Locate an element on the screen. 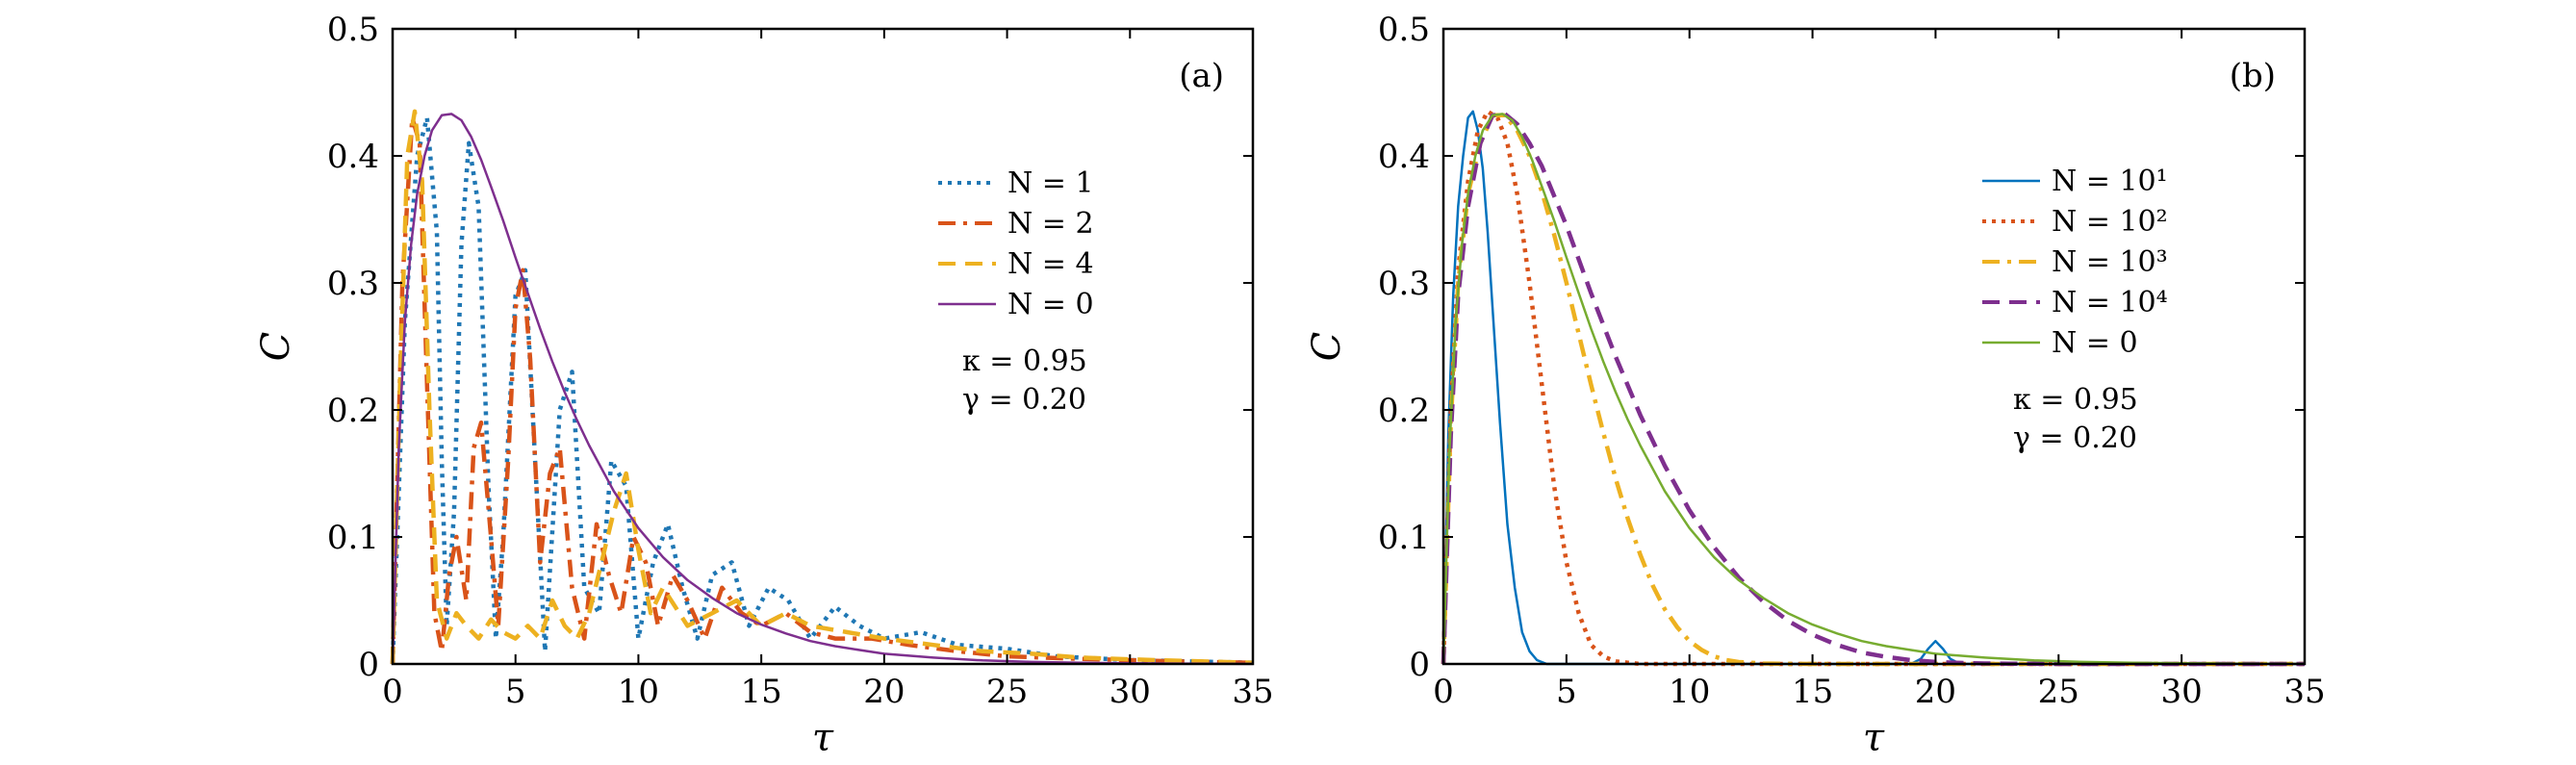 The image size is (2576, 765). x-tick-label-a-5: 25 is located at coordinates (1007, 692).